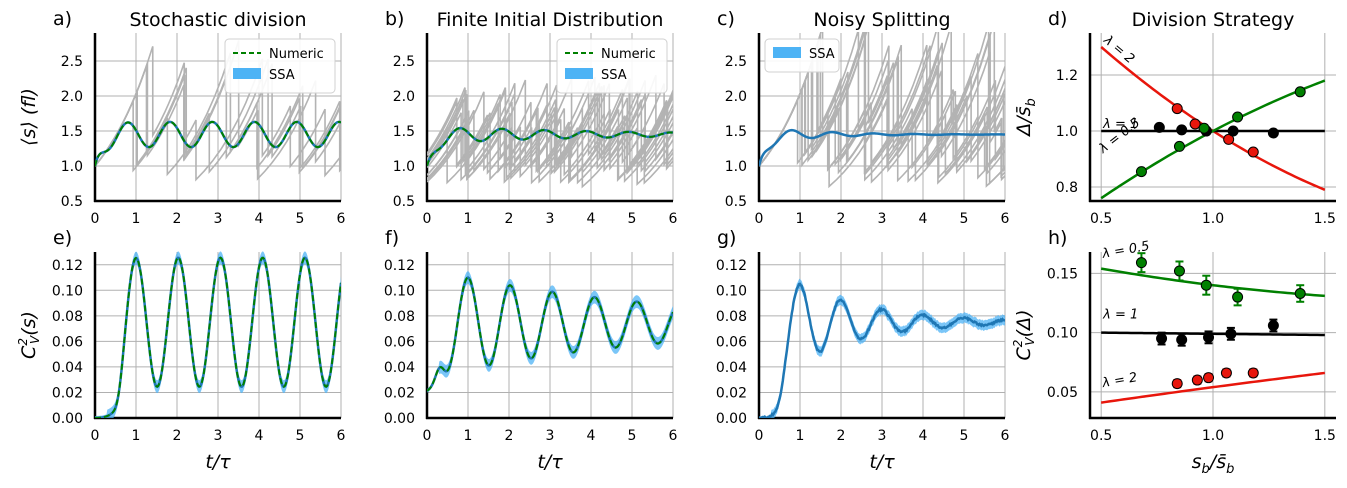  I want to click on panel-g: 0 1 2 3 4 5 6 0.00 0.02 0.04 0.06 0.08 0.10 0.12 g) t/τ, so click(863, 350).